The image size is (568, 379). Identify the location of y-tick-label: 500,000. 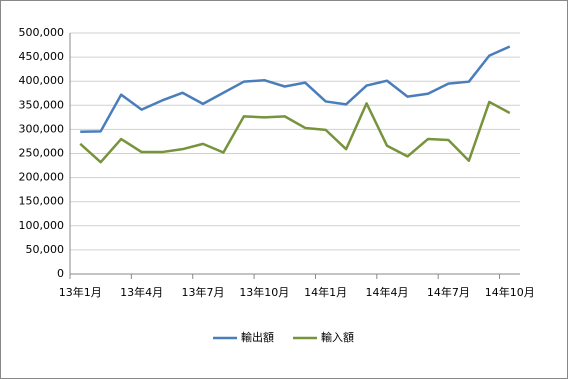
(42, 32).